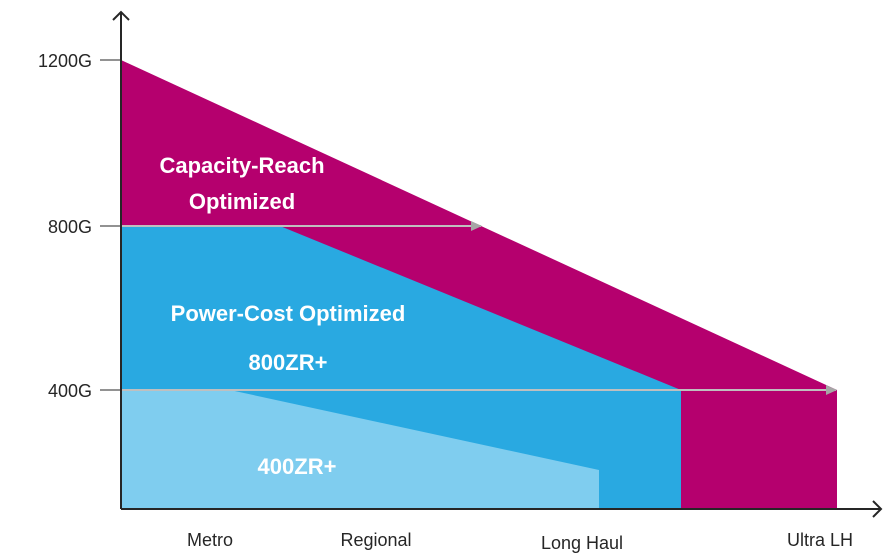 The image size is (883, 556). What do you see at coordinates (375, 540) in the screenshot?
I see `x-label-regional: Regional` at bounding box center [375, 540].